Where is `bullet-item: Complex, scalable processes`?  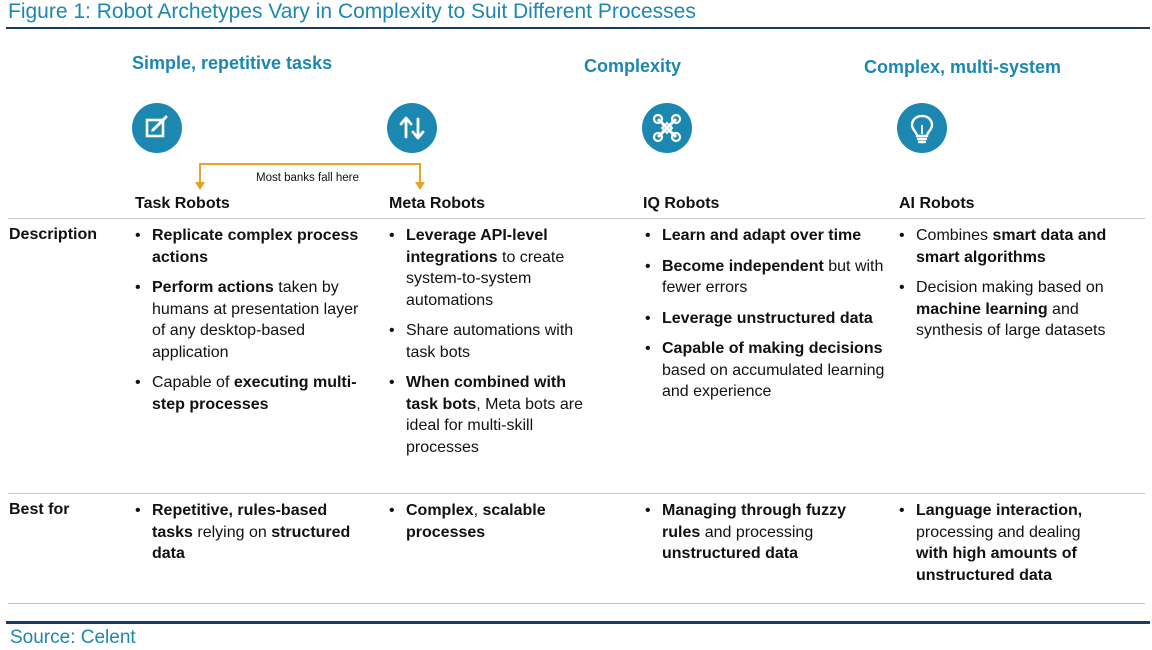 bullet-item: Complex, scalable processes is located at coordinates (494, 521).